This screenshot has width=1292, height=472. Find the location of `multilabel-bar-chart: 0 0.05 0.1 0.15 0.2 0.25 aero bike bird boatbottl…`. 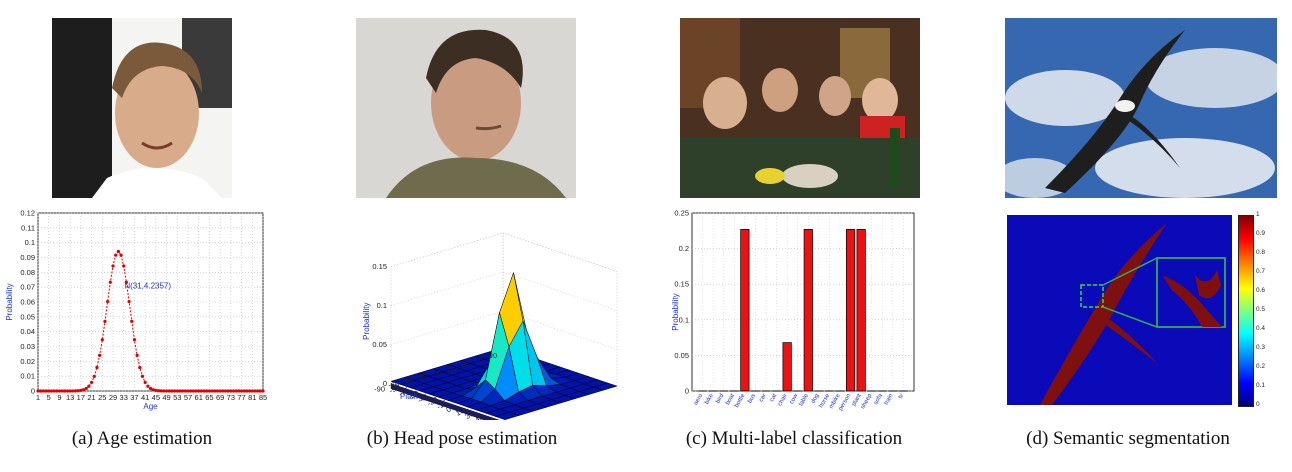

multilabel-bar-chart: 0 0.05 0.1 0.15 0.2 0.25 aero bike bird boatbottl… is located at coordinates (793, 310).